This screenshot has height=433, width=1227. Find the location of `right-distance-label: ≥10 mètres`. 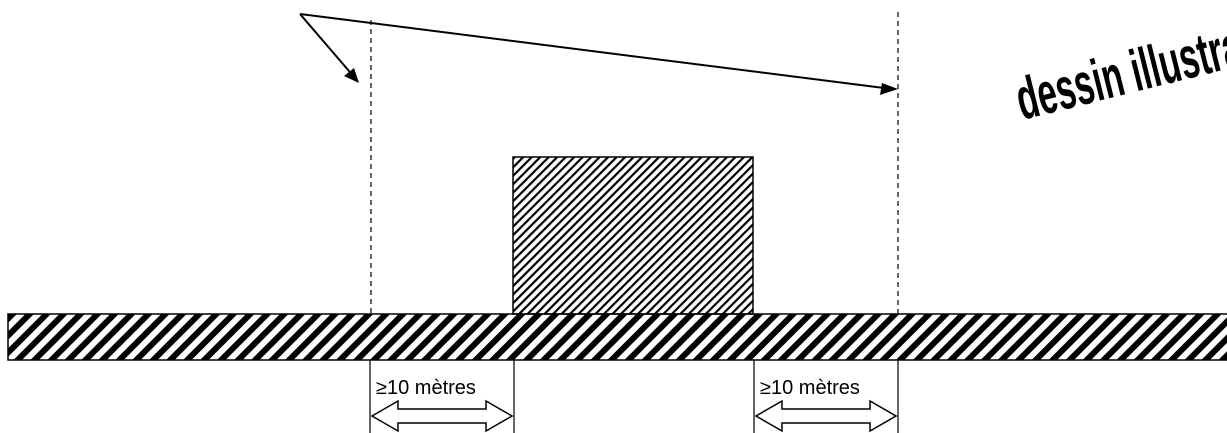

right-distance-label: ≥10 mètres is located at coordinates (810, 388).